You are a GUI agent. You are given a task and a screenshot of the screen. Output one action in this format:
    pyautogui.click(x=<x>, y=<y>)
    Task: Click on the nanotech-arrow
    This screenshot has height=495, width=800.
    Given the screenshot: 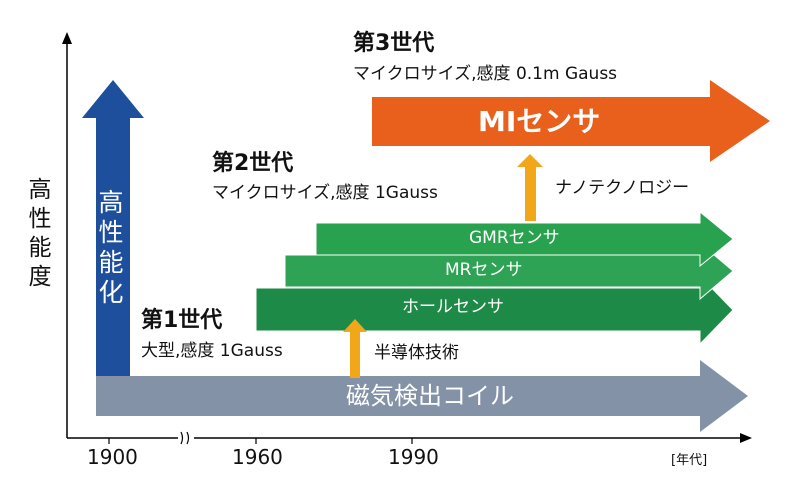 What is the action you would take?
    pyautogui.click(x=530, y=187)
    